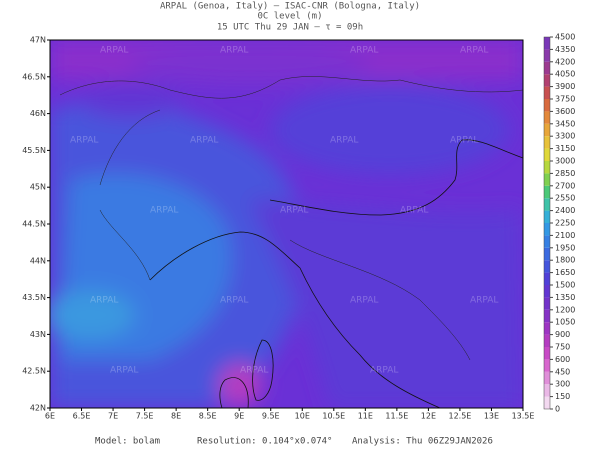 The width and height of the screenshot is (600, 454). What do you see at coordinates (565, 74) in the screenshot?
I see `colorbar-label: 4050` at bounding box center [565, 74].